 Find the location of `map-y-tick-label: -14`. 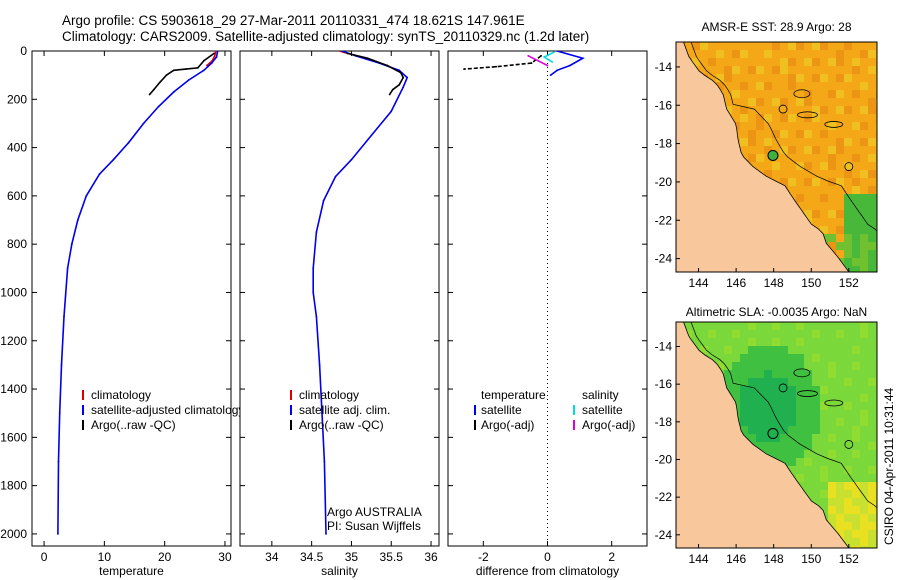

map-y-tick-label: -14 is located at coordinates (664, 67).